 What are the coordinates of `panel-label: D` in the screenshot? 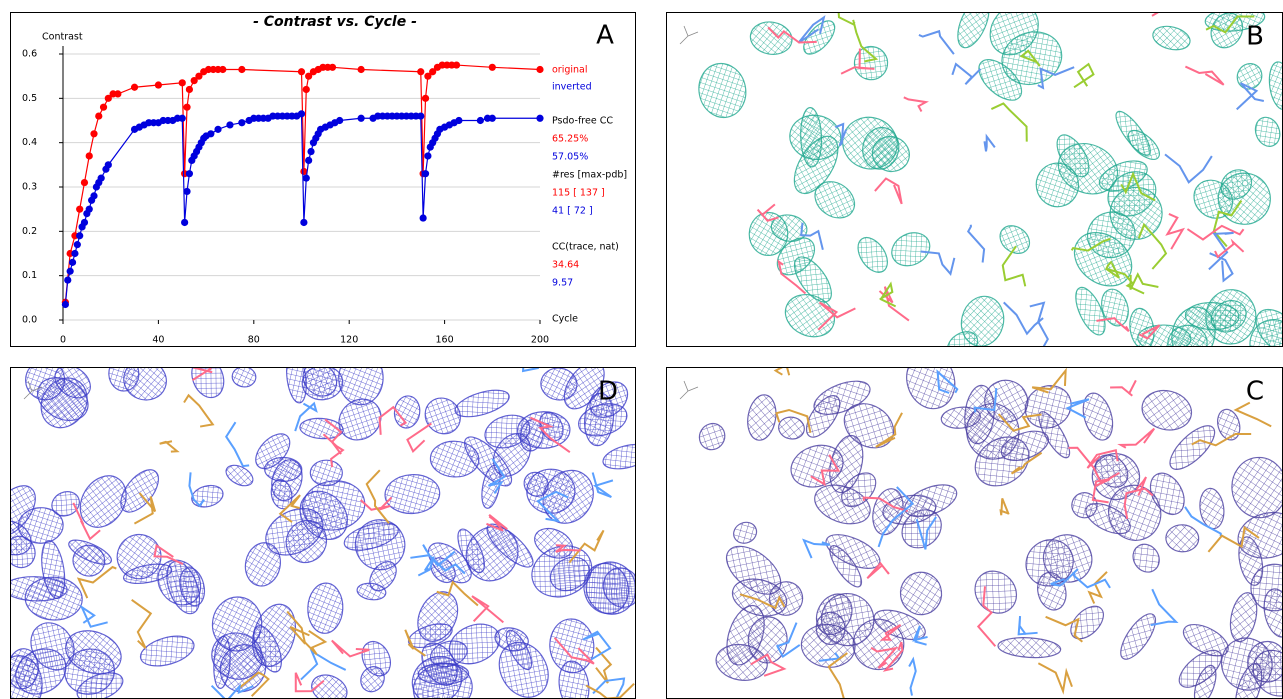 It's located at (608, 392).